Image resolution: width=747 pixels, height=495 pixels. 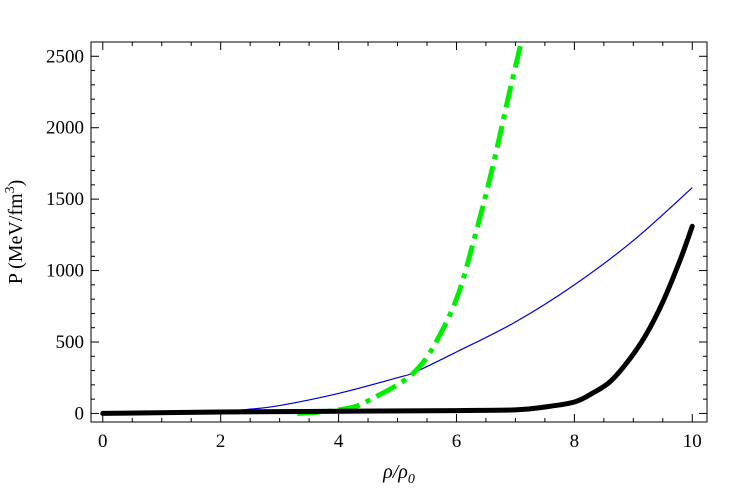 What do you see at coordinates (65, 56) in the screenshot?
I see `y-tick-label: 2500` at bounding box center [65, 56].